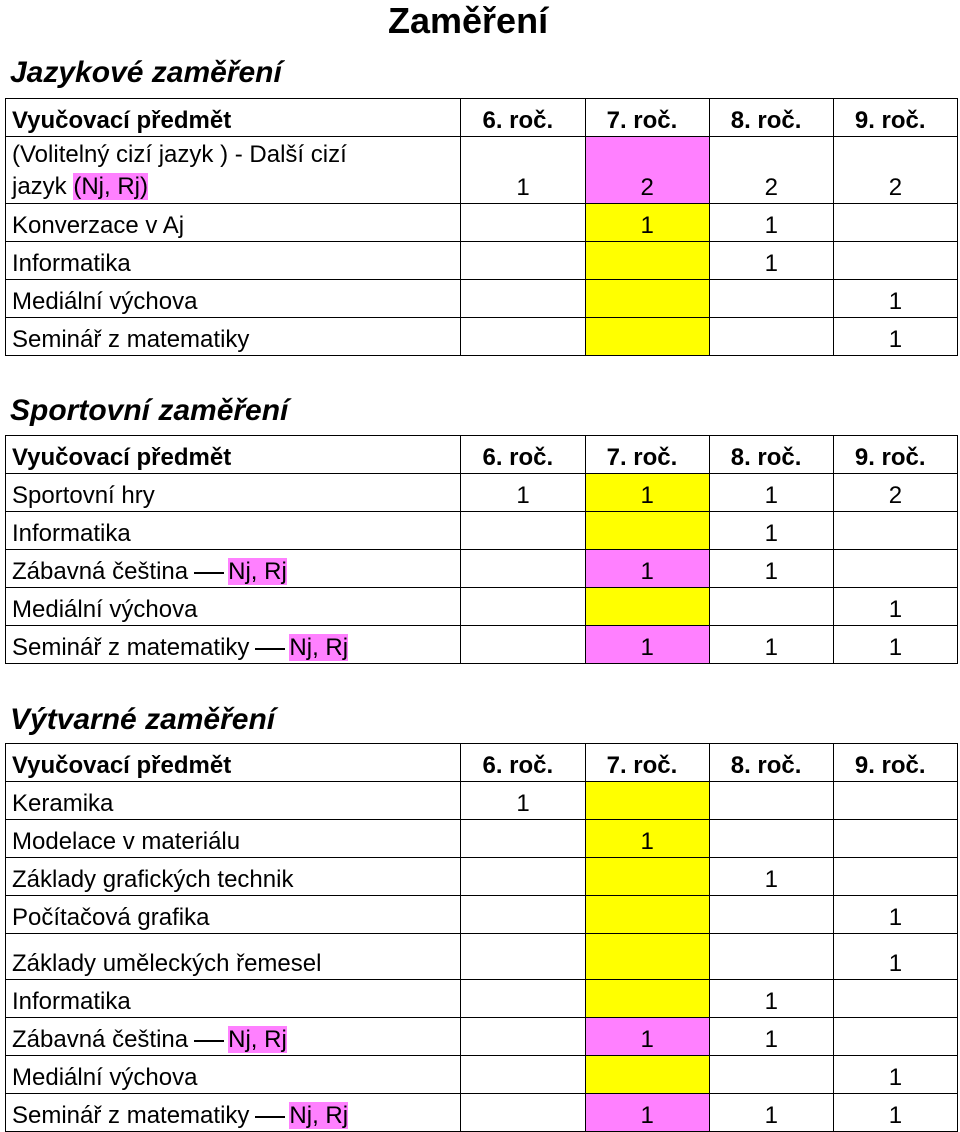 The image size is (960, 1132). I want to click on subject-cell: Seminář z matematiky Nj, Rj, so click(233, 1112).